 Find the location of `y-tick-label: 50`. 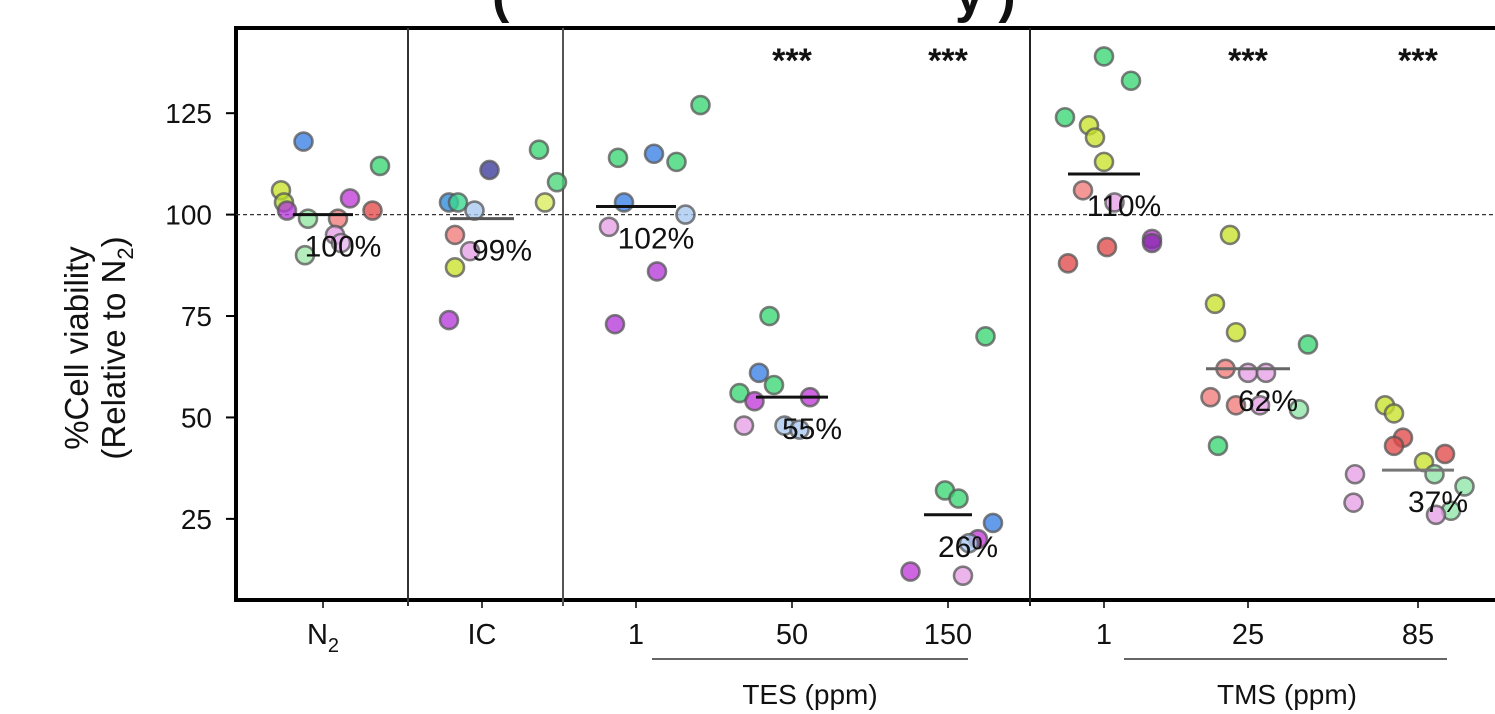

y-tick-label: 50 is located at coordinates (196, 417).